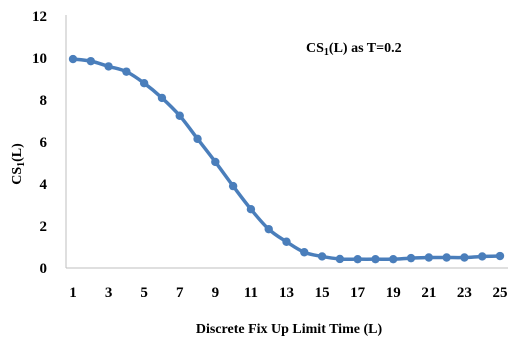 The width and height of the screenshot is (512, 344). I want to click on x-tick-label: 1, so click(73, 293).